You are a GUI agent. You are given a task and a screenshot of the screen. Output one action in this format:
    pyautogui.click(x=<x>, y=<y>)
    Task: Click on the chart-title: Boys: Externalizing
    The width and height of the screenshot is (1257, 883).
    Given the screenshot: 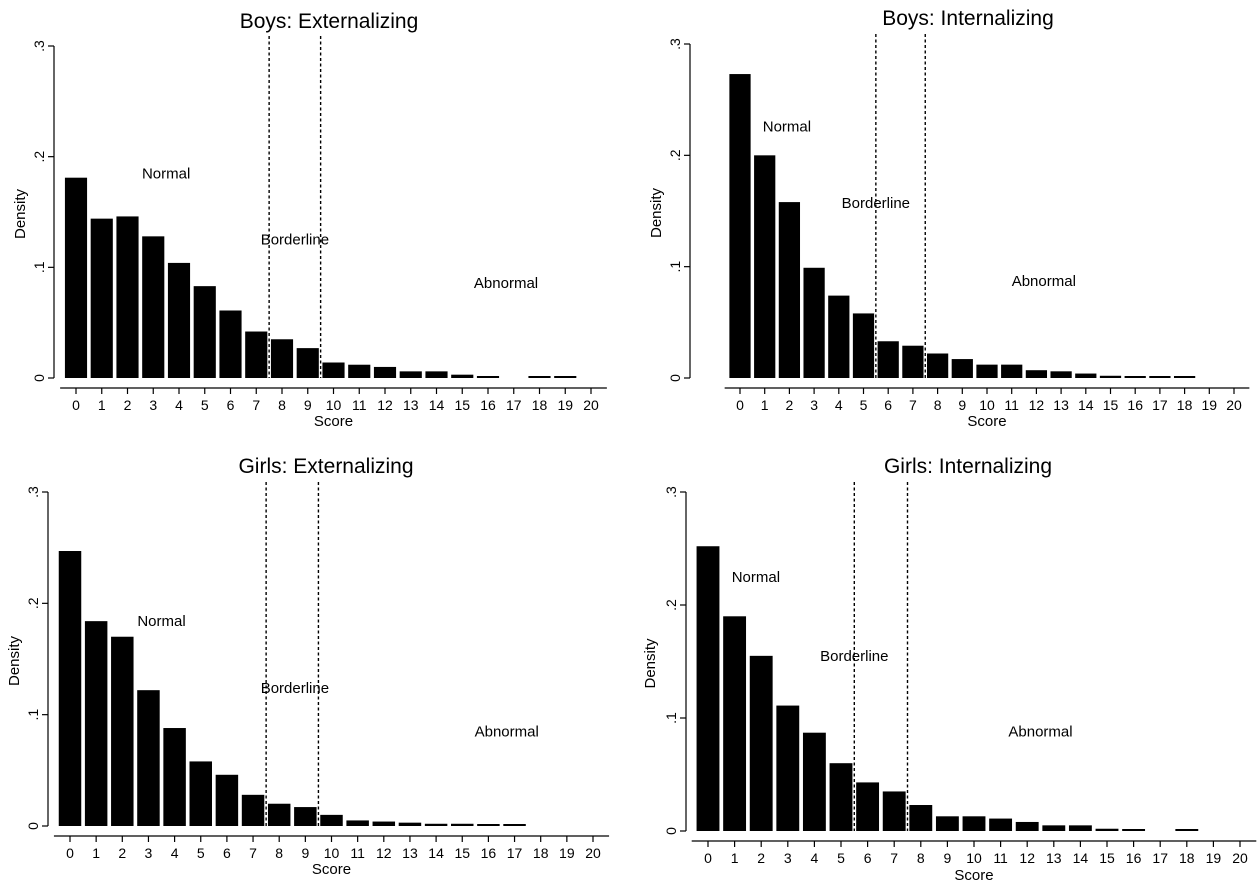 What is the action you would take?
    pyautogui.click(x=329, y=21)
    